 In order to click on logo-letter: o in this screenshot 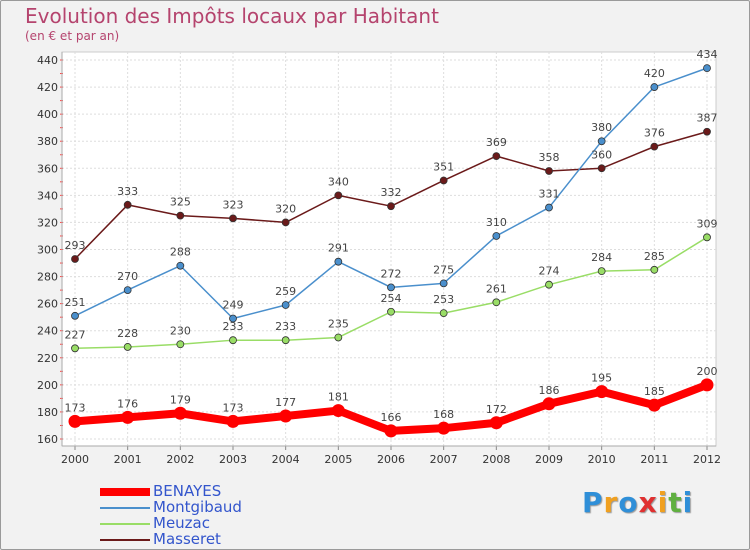, I will do `click(628, 502)`.